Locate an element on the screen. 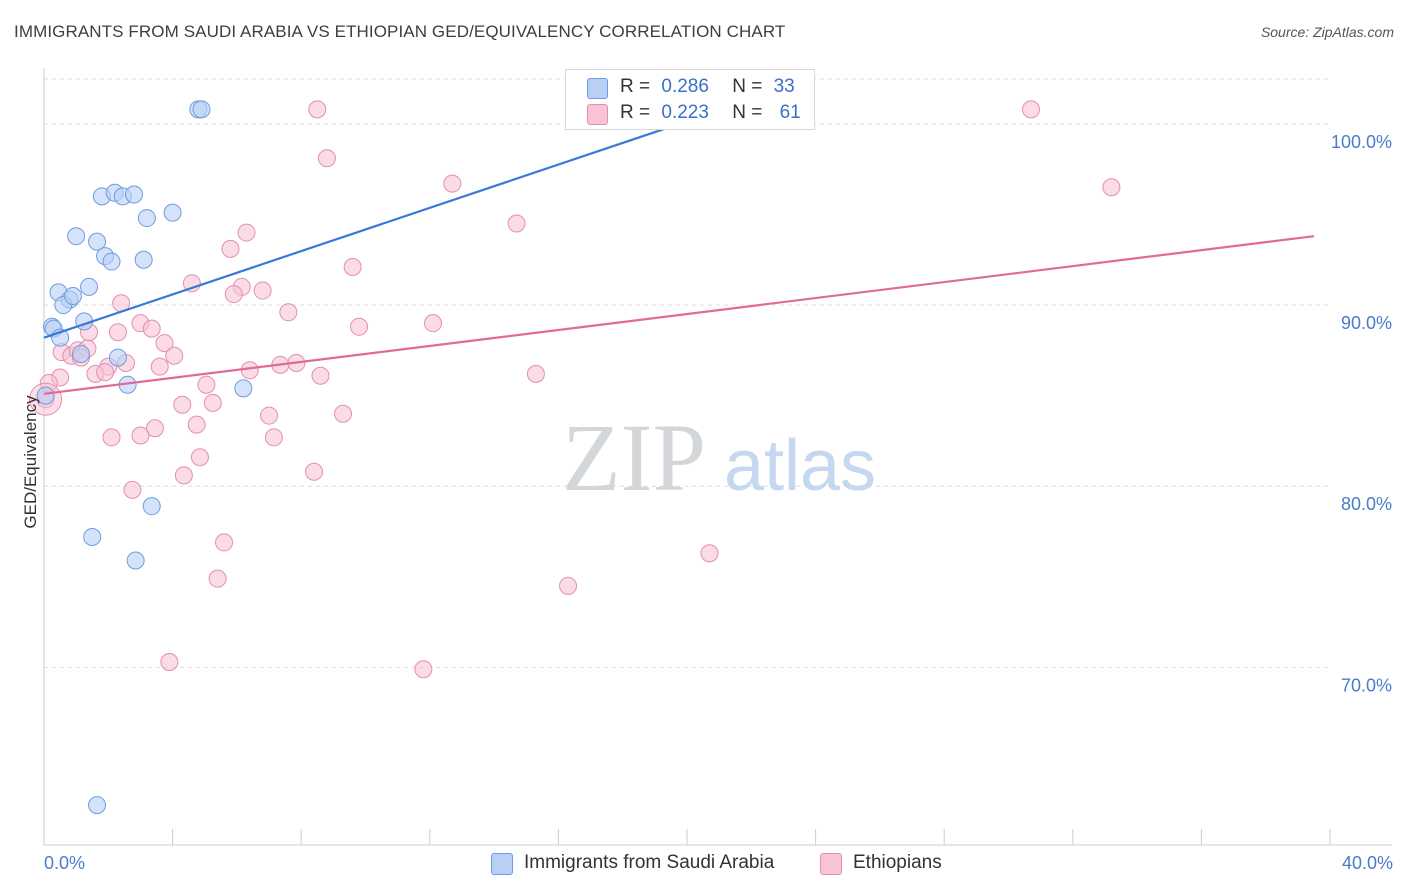 This screenshot has width=1406, height=892. y-tick-label: 90.0% is located at coordinates (1366, 323).